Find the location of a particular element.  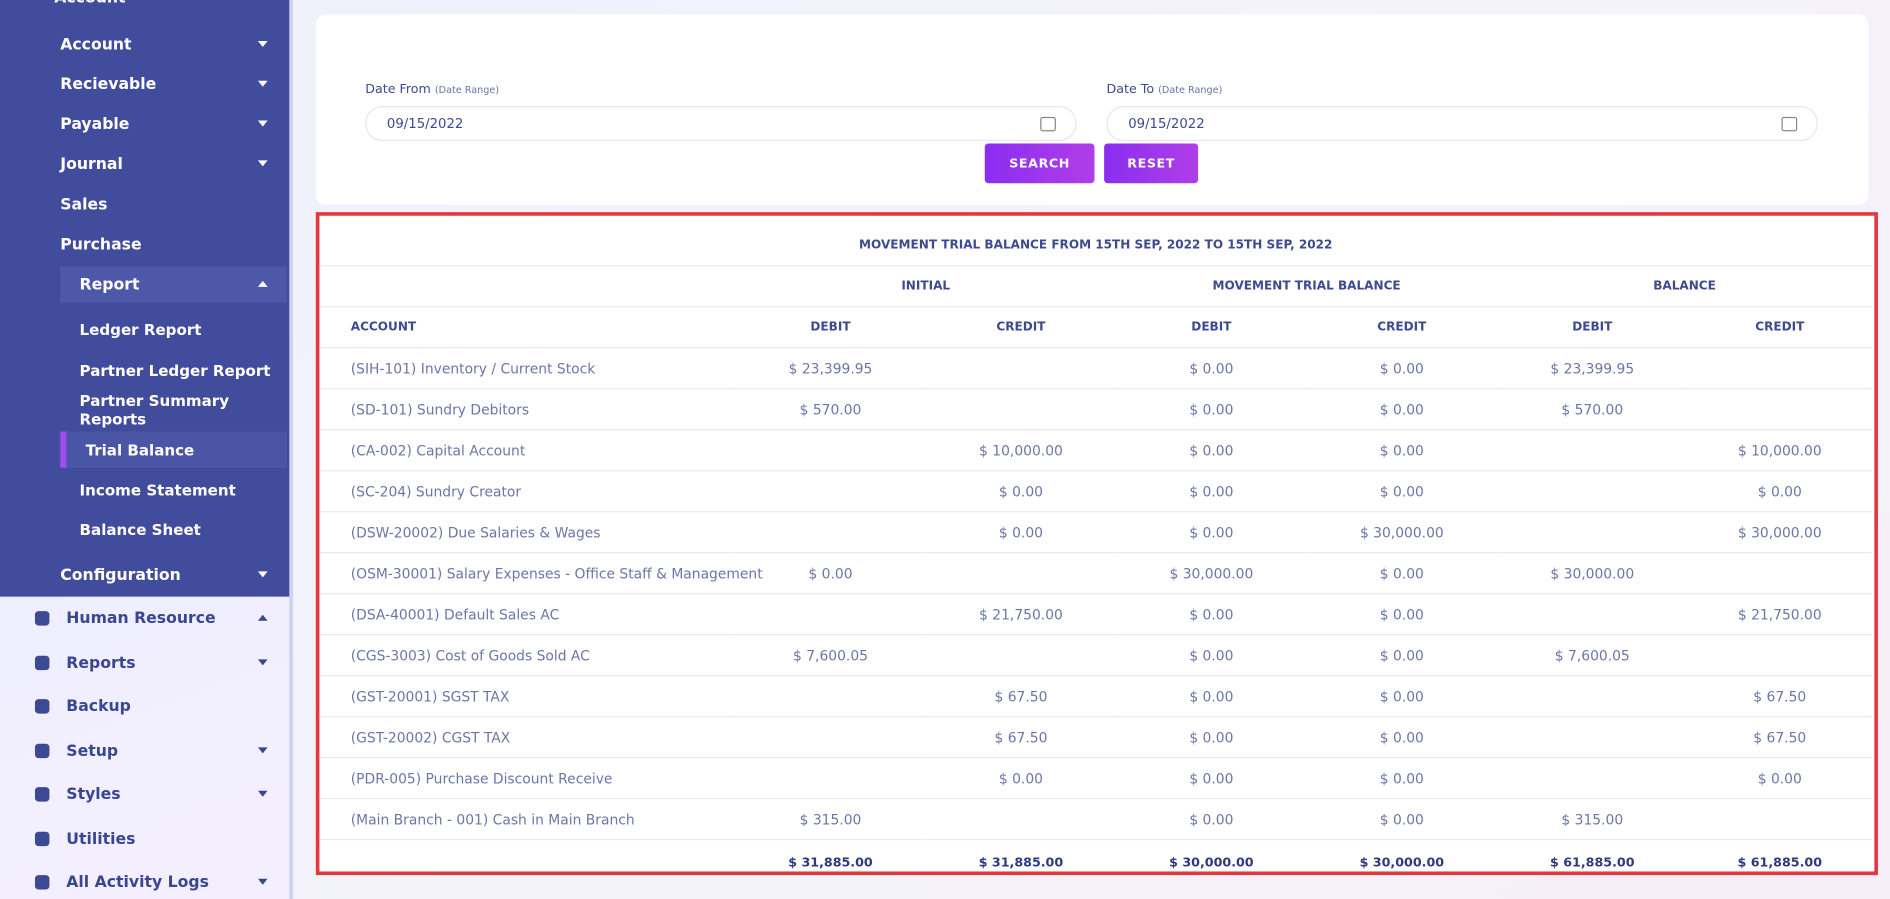

column-header: CREDIT is located at coordinates (1021, 327).